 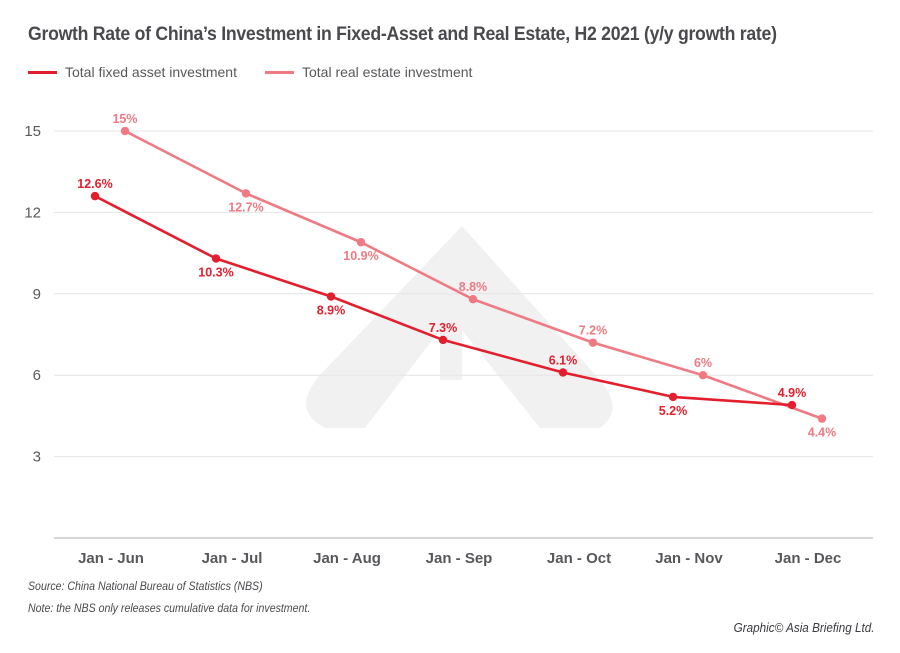 What do you see at coordinates (151, 72) in the screenshot?
I see `legend-label-fixed-asset: Total fixed asset investment` at bounding box center [151, 72].